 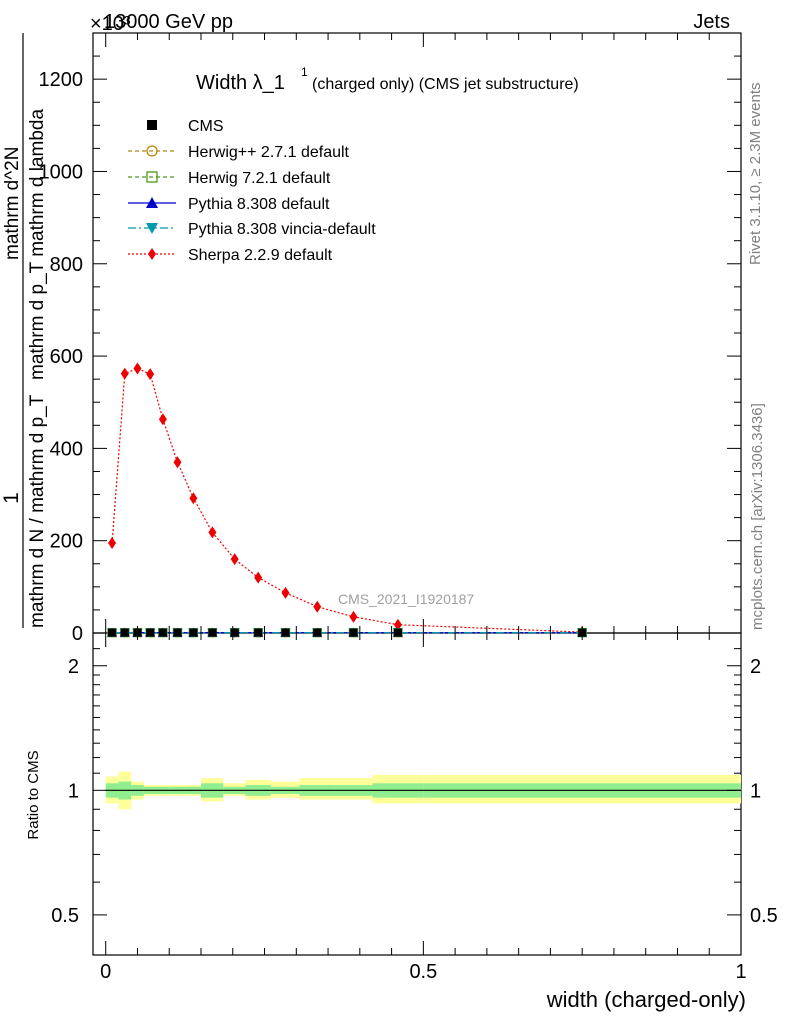 What do you see at coordinates (269, 152) in the screenshot?
I see `legend-label-herwigpp: Herwig++ 2.7.1 default` at bounding box center [269, 152].